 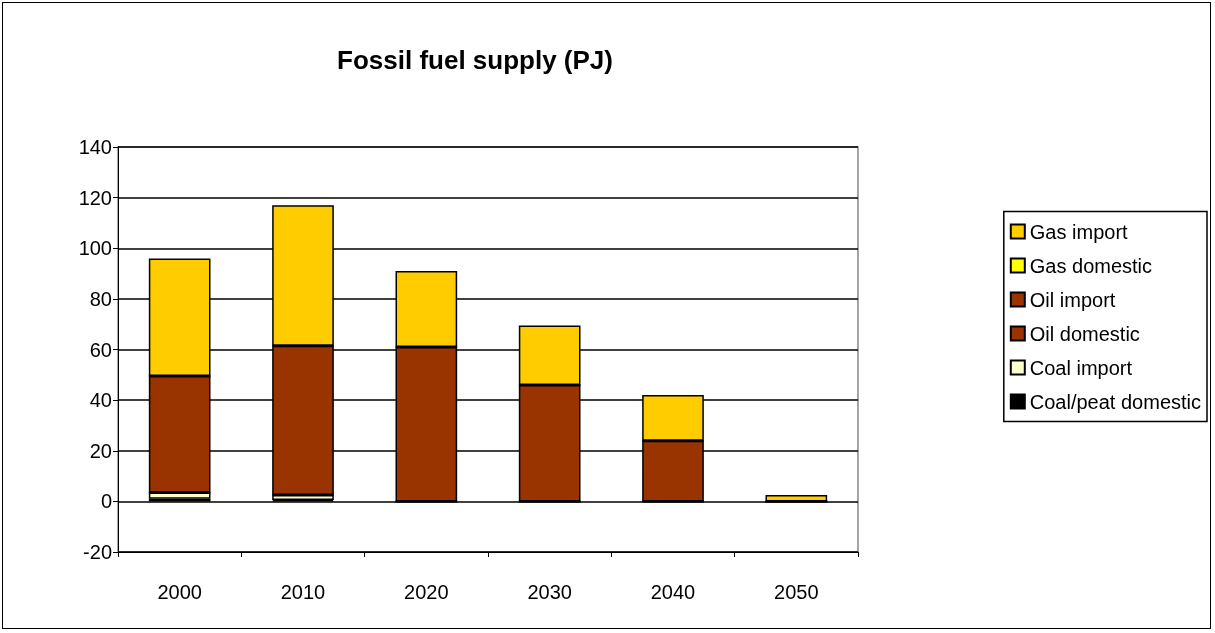 I want to click on y-tick-label: -20, so click(x=97, y=552).